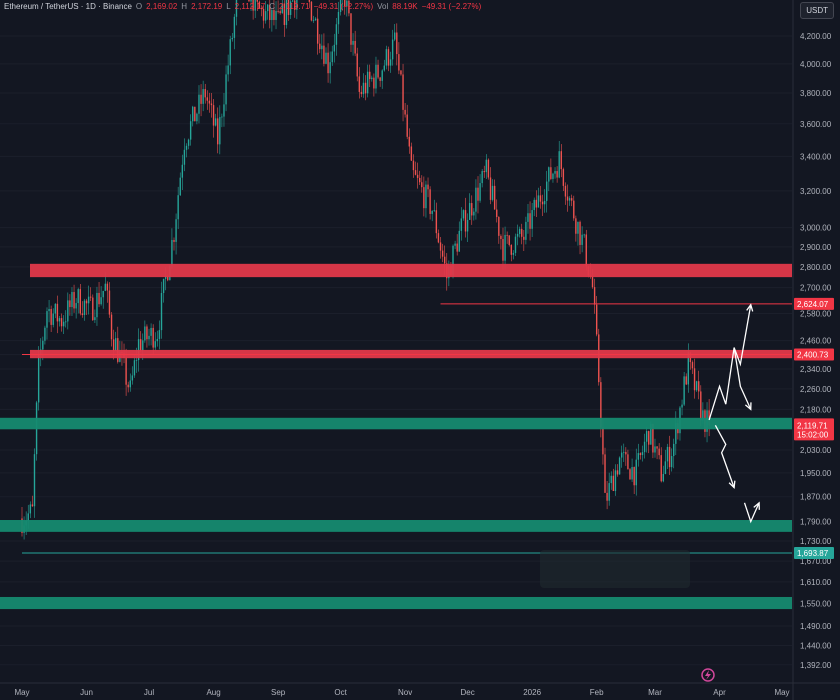  I want to click on high-label: H, so click(184, 6).